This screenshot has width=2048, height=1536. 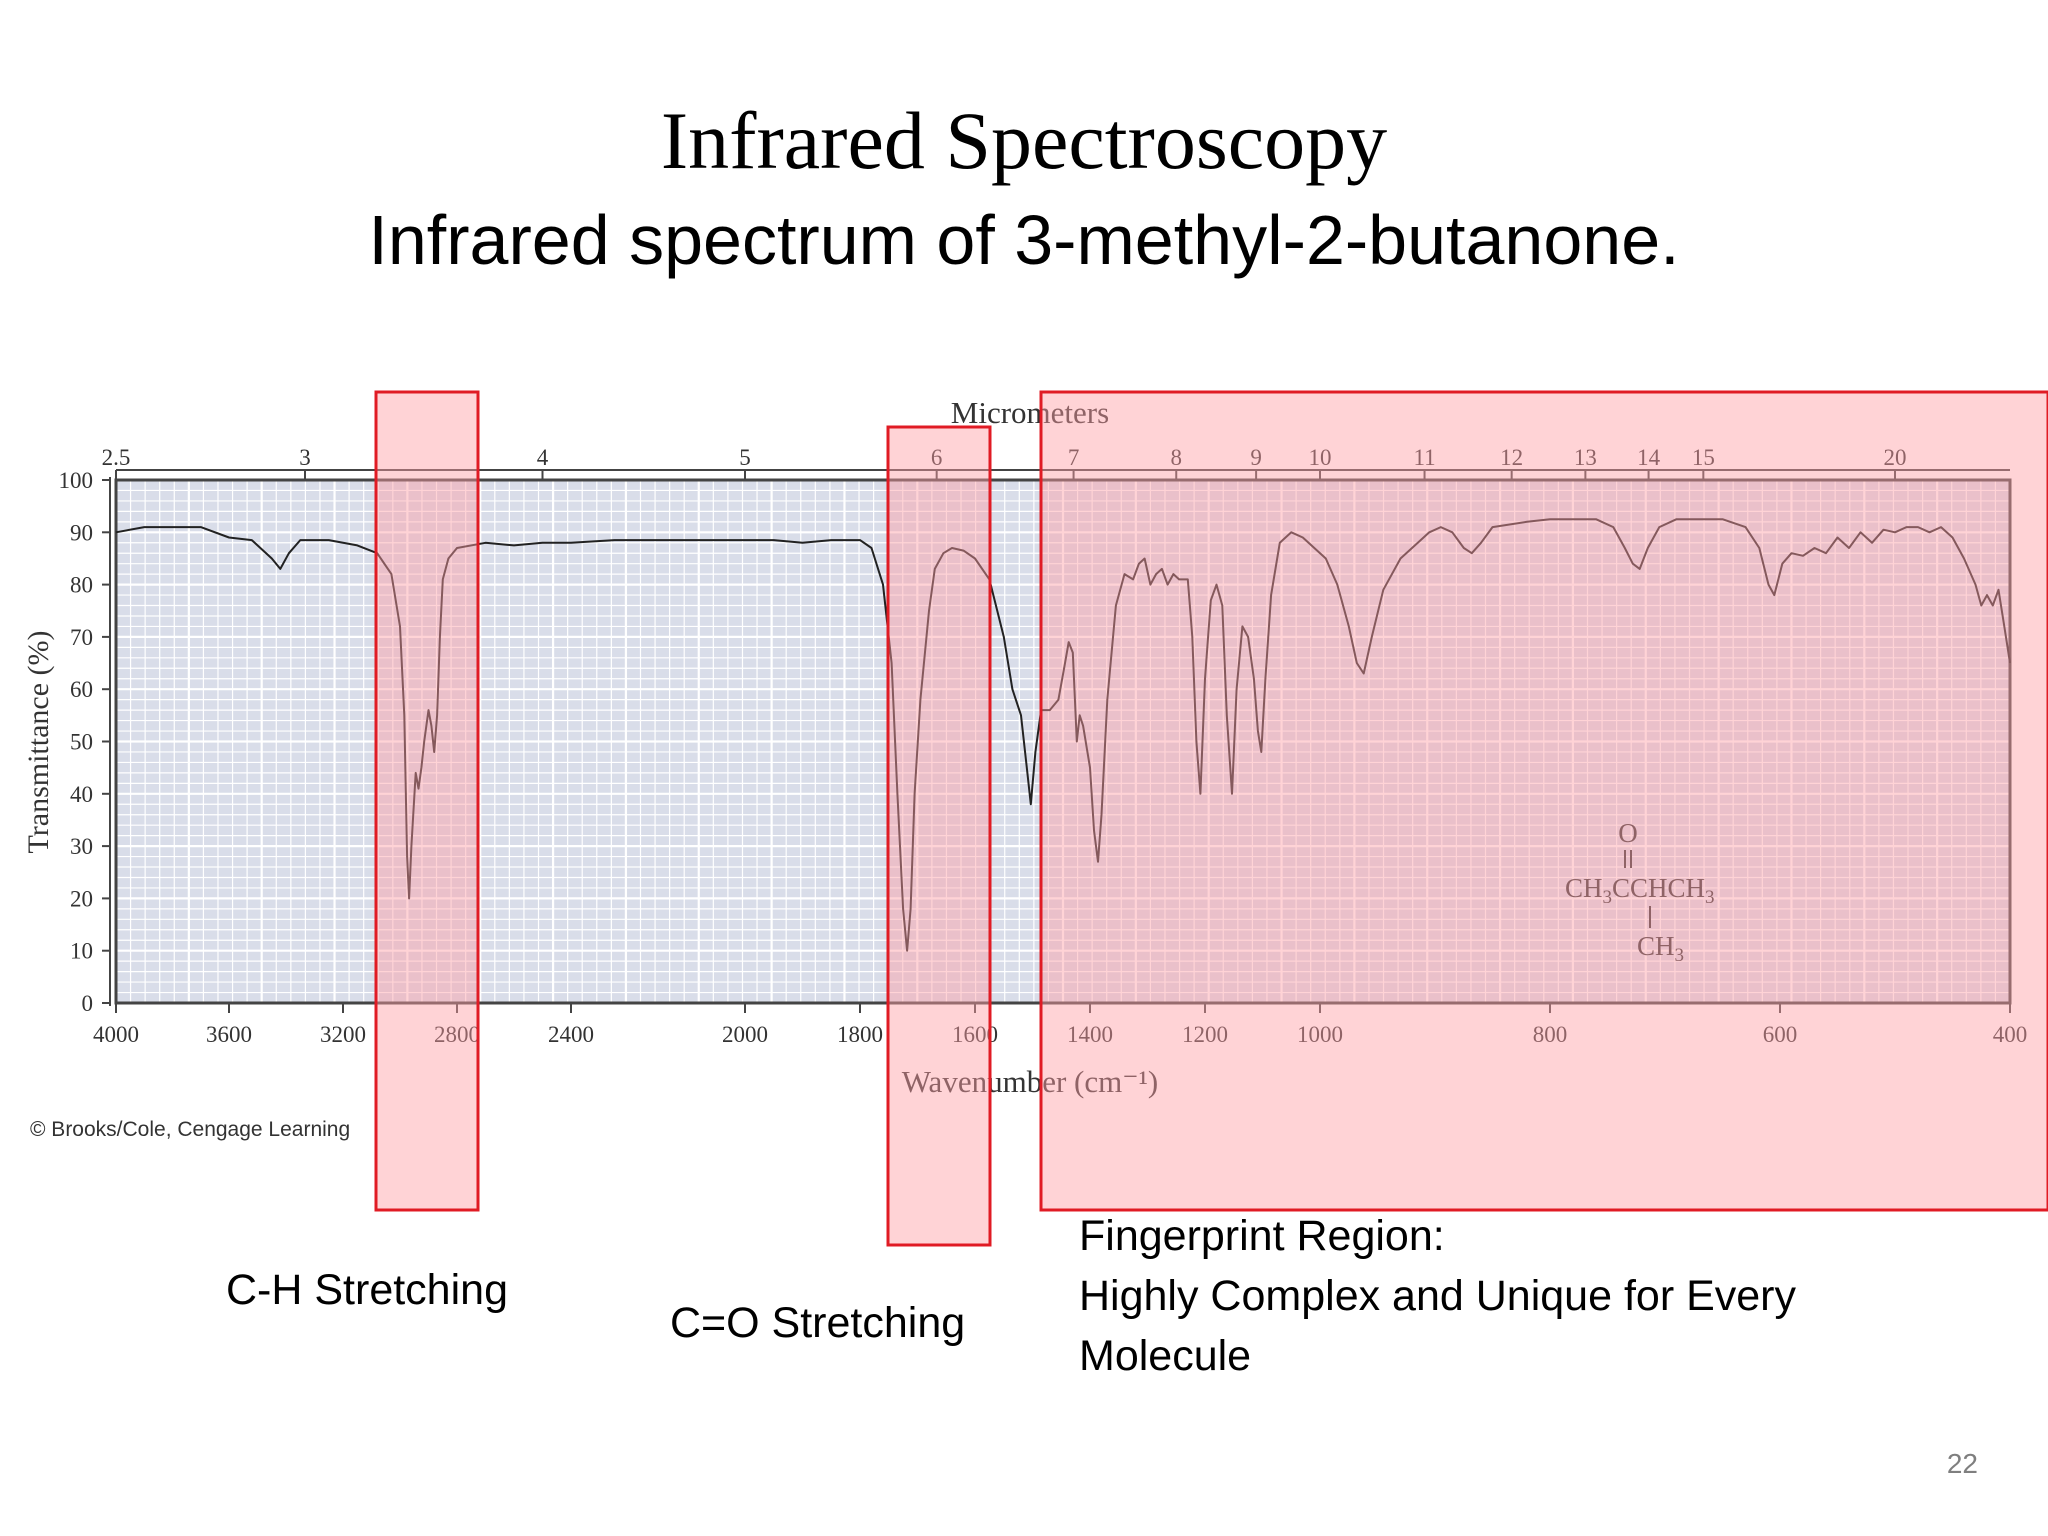 What do you see at coordinates (1320, 457) in the screenshot?
I see `top-tick-label: 10` at bounding box center [1320, 457].